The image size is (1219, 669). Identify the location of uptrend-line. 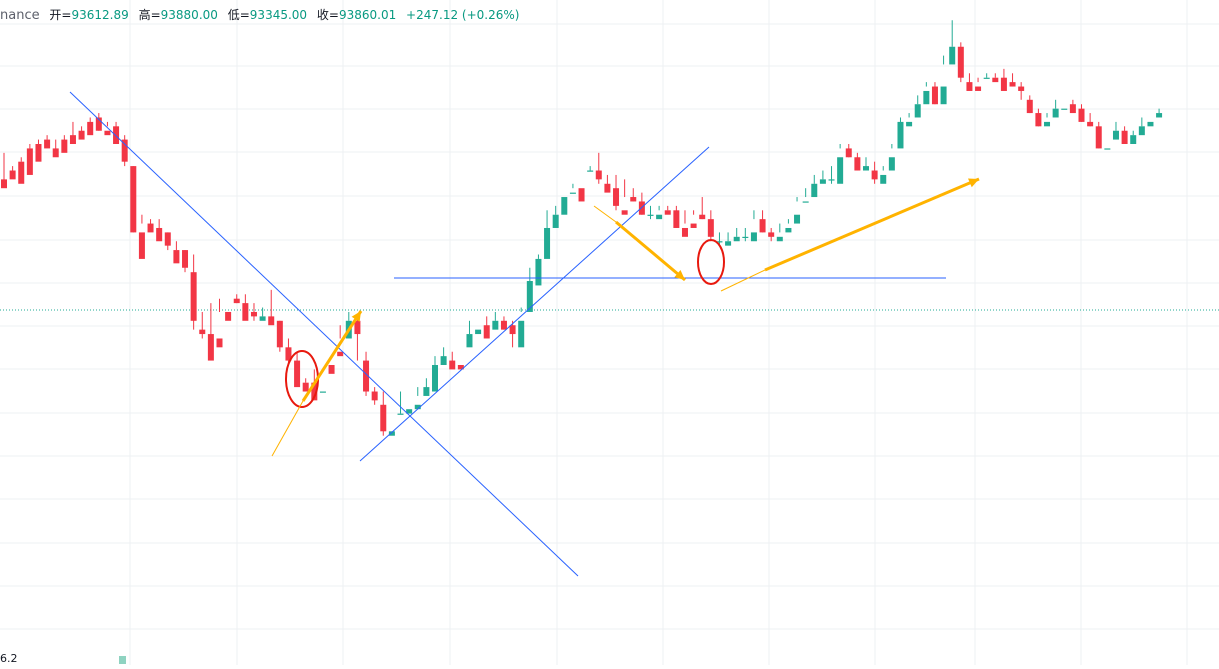
(534, 304).